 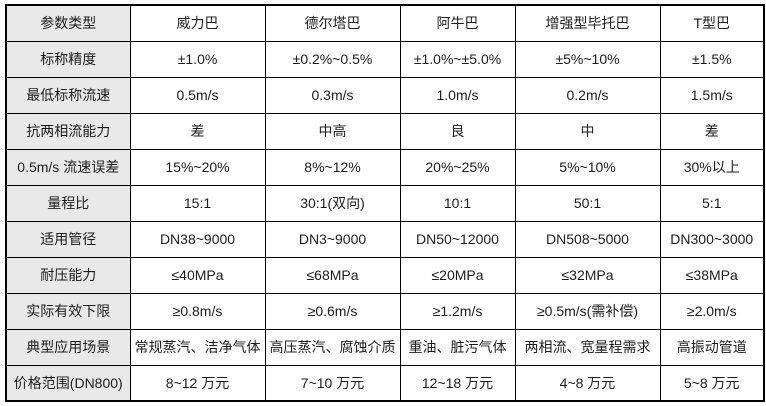 What do you see at coordinates (332, 311) in the screenshot?
I see `cell: ≥0.6m/s` at bounding box center [332, 311].